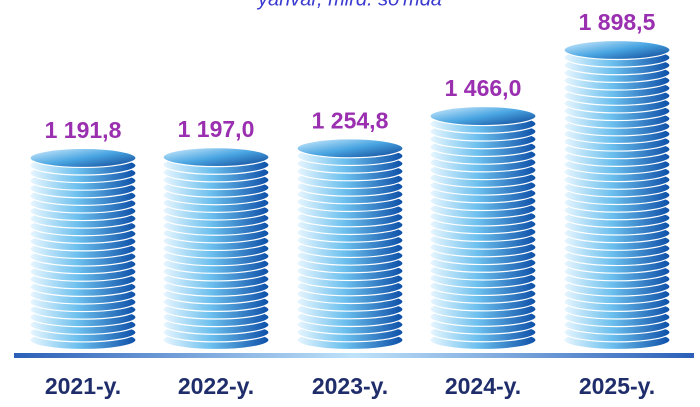 The width and height of the screenshot is (700, 407). I want to click on x-tick-label: 2025-y., so click(617, 386).